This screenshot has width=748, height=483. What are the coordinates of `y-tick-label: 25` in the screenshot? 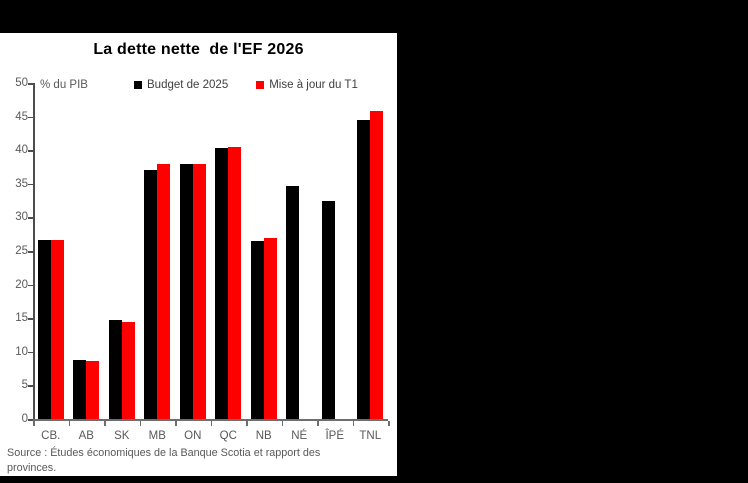 It's located at (21, 251).